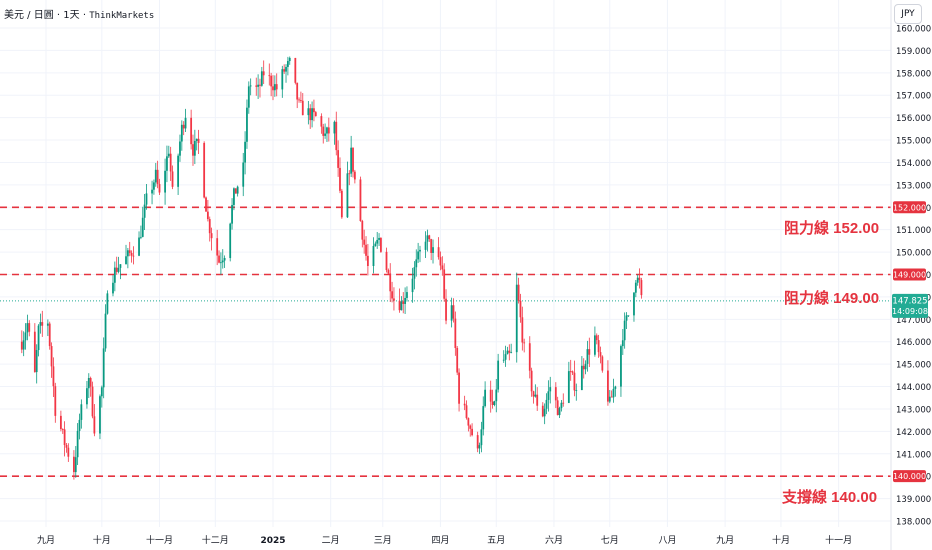 This screenshot has height=550, width=932. I want to click on interval-label: 1天, so click(71, 15).